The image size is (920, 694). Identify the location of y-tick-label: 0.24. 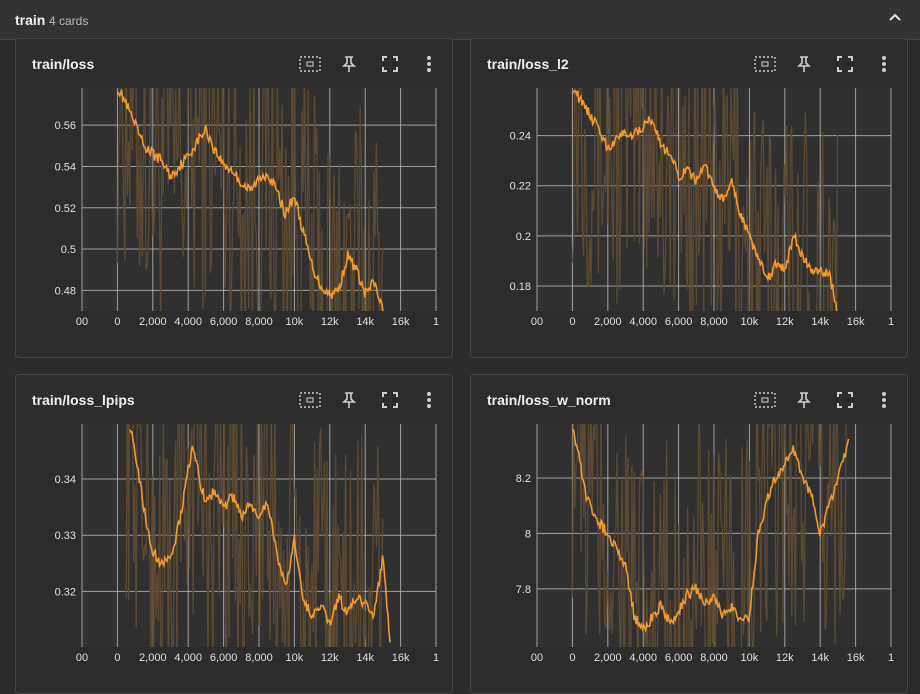
(520, 137).